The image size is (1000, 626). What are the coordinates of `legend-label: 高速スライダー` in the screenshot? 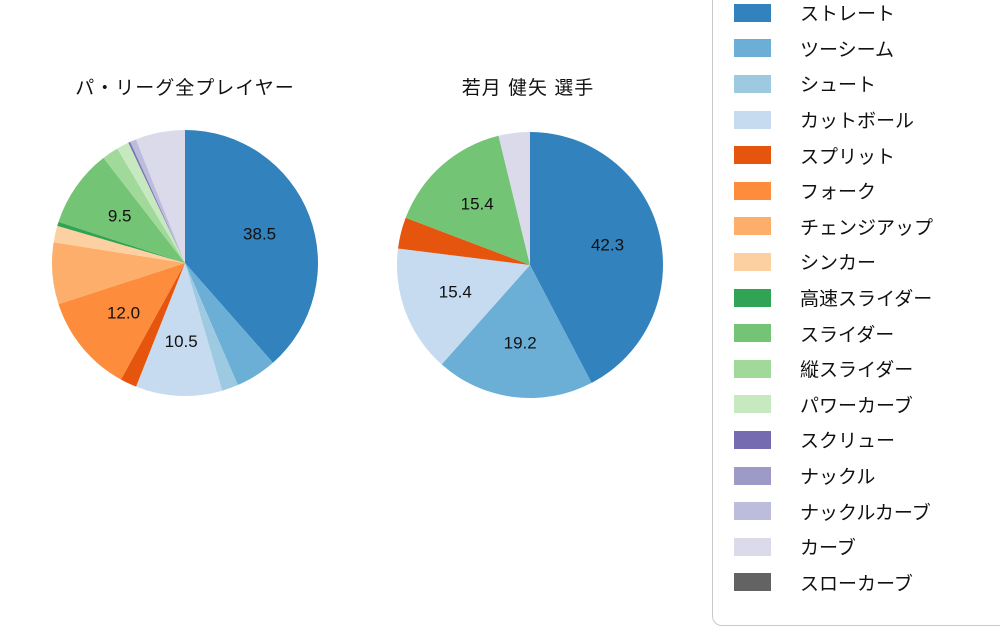 It's located at (866, 300).